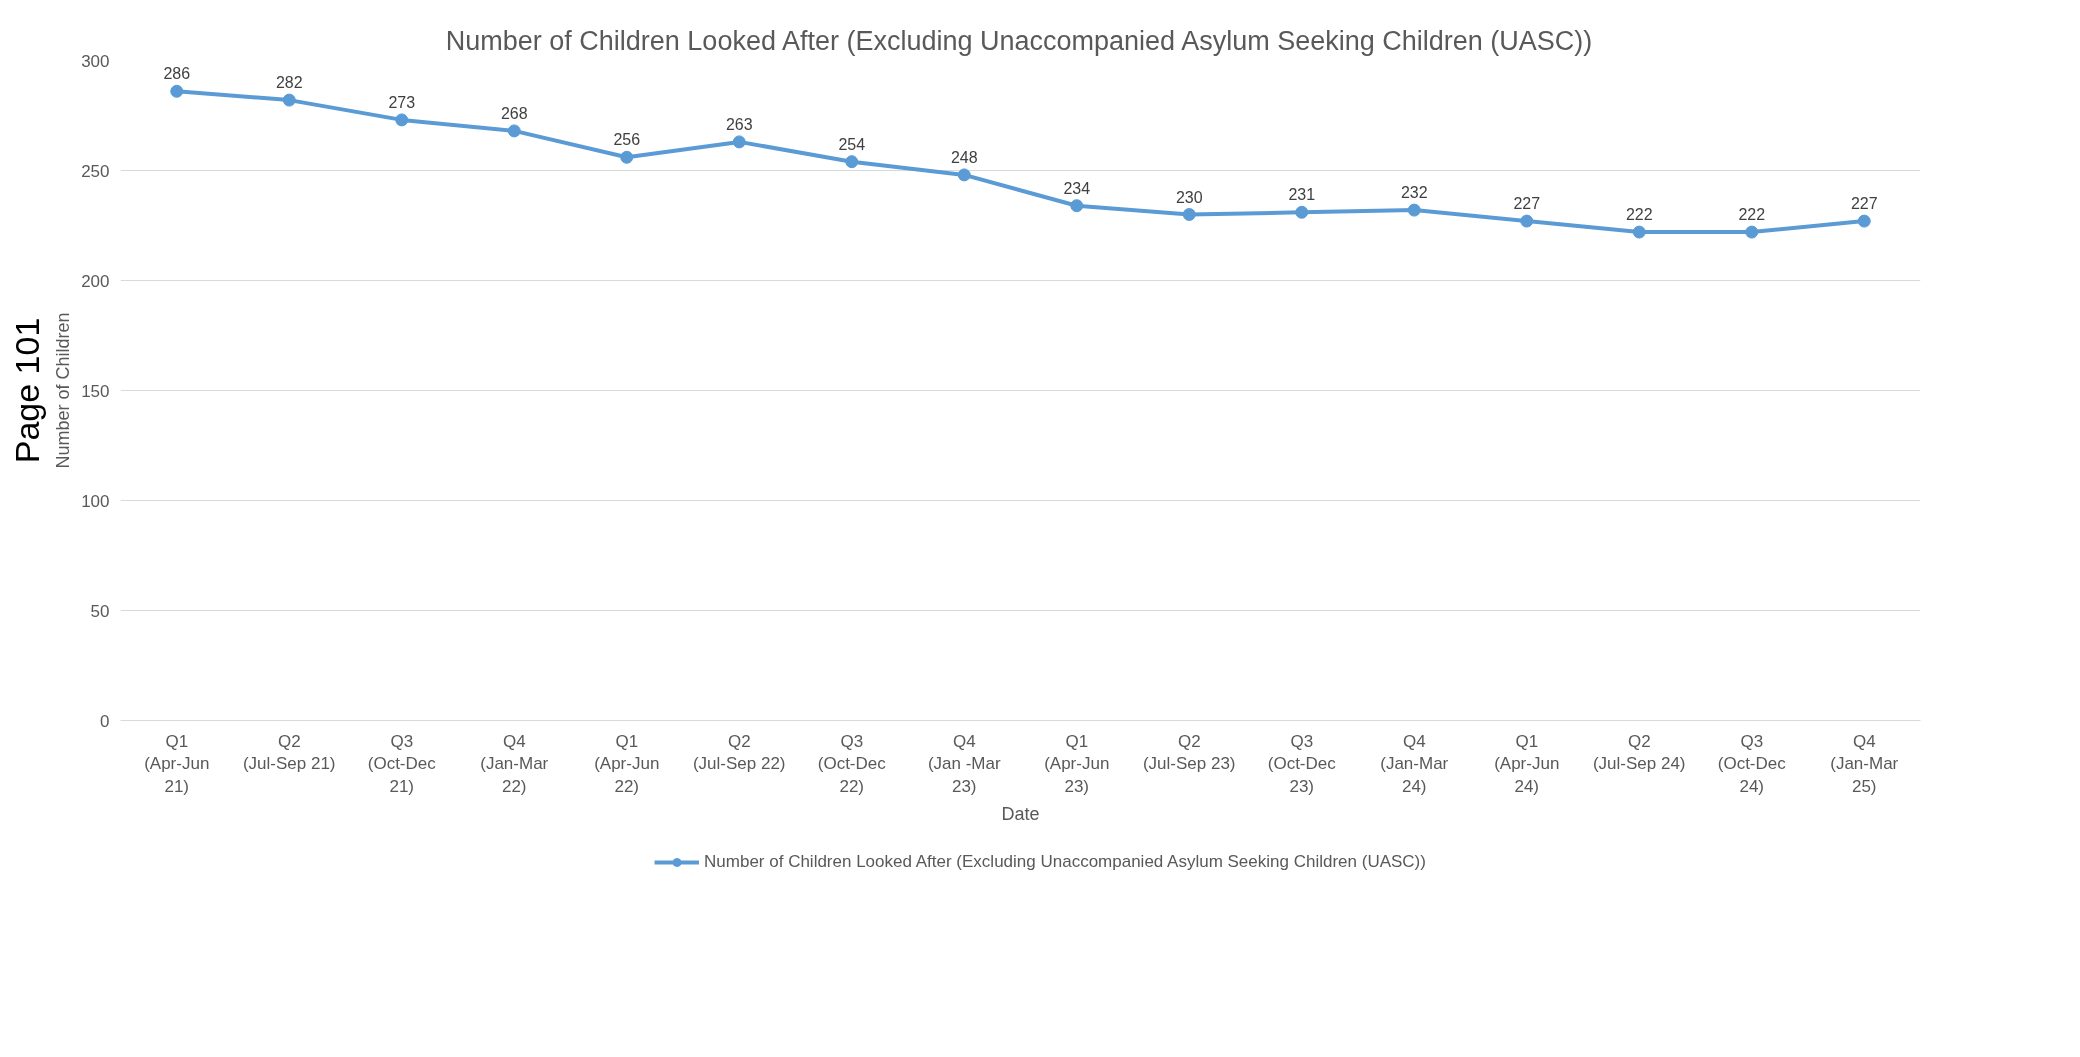 The width and height of the screenshot is (2080, 1057). What do you see at coordinates (964, 764) in the screenshot?
I see `x-tick-label: Q4 (Jan -Mar 23)` at bounding box center [964, 764].